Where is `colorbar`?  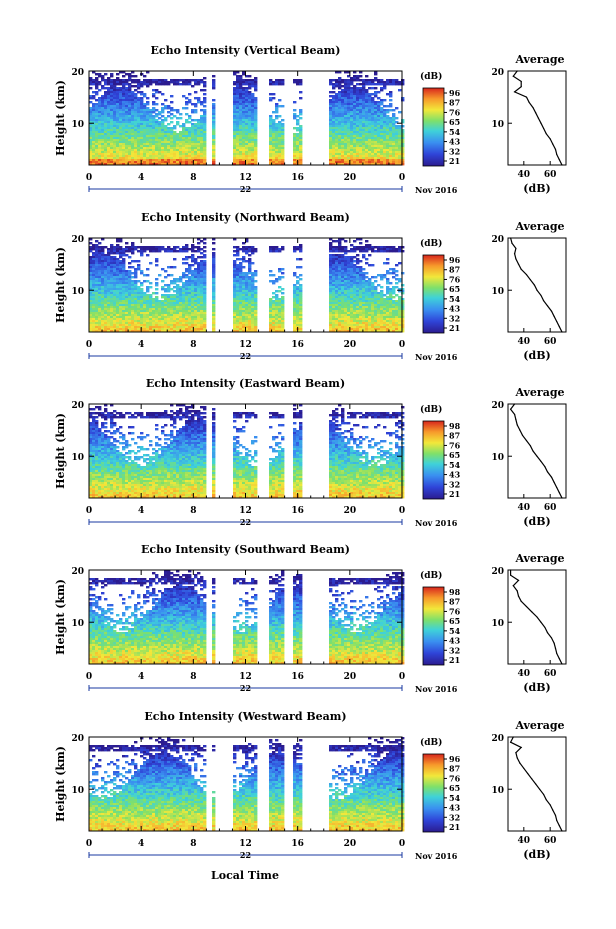 colorbar is located at coordinates (433, 127).